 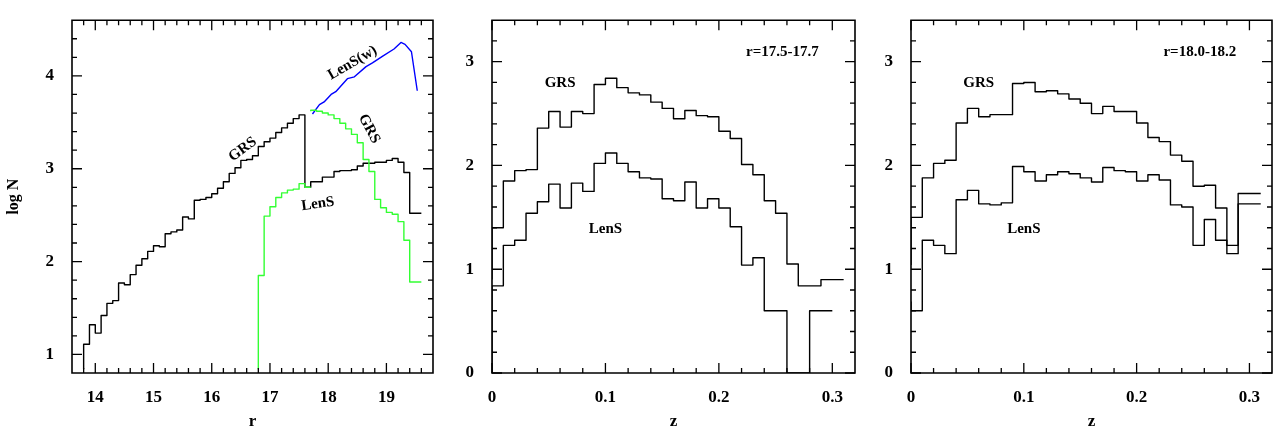 I want to click on y-axis-title: log N, so click(x=12, y=196).